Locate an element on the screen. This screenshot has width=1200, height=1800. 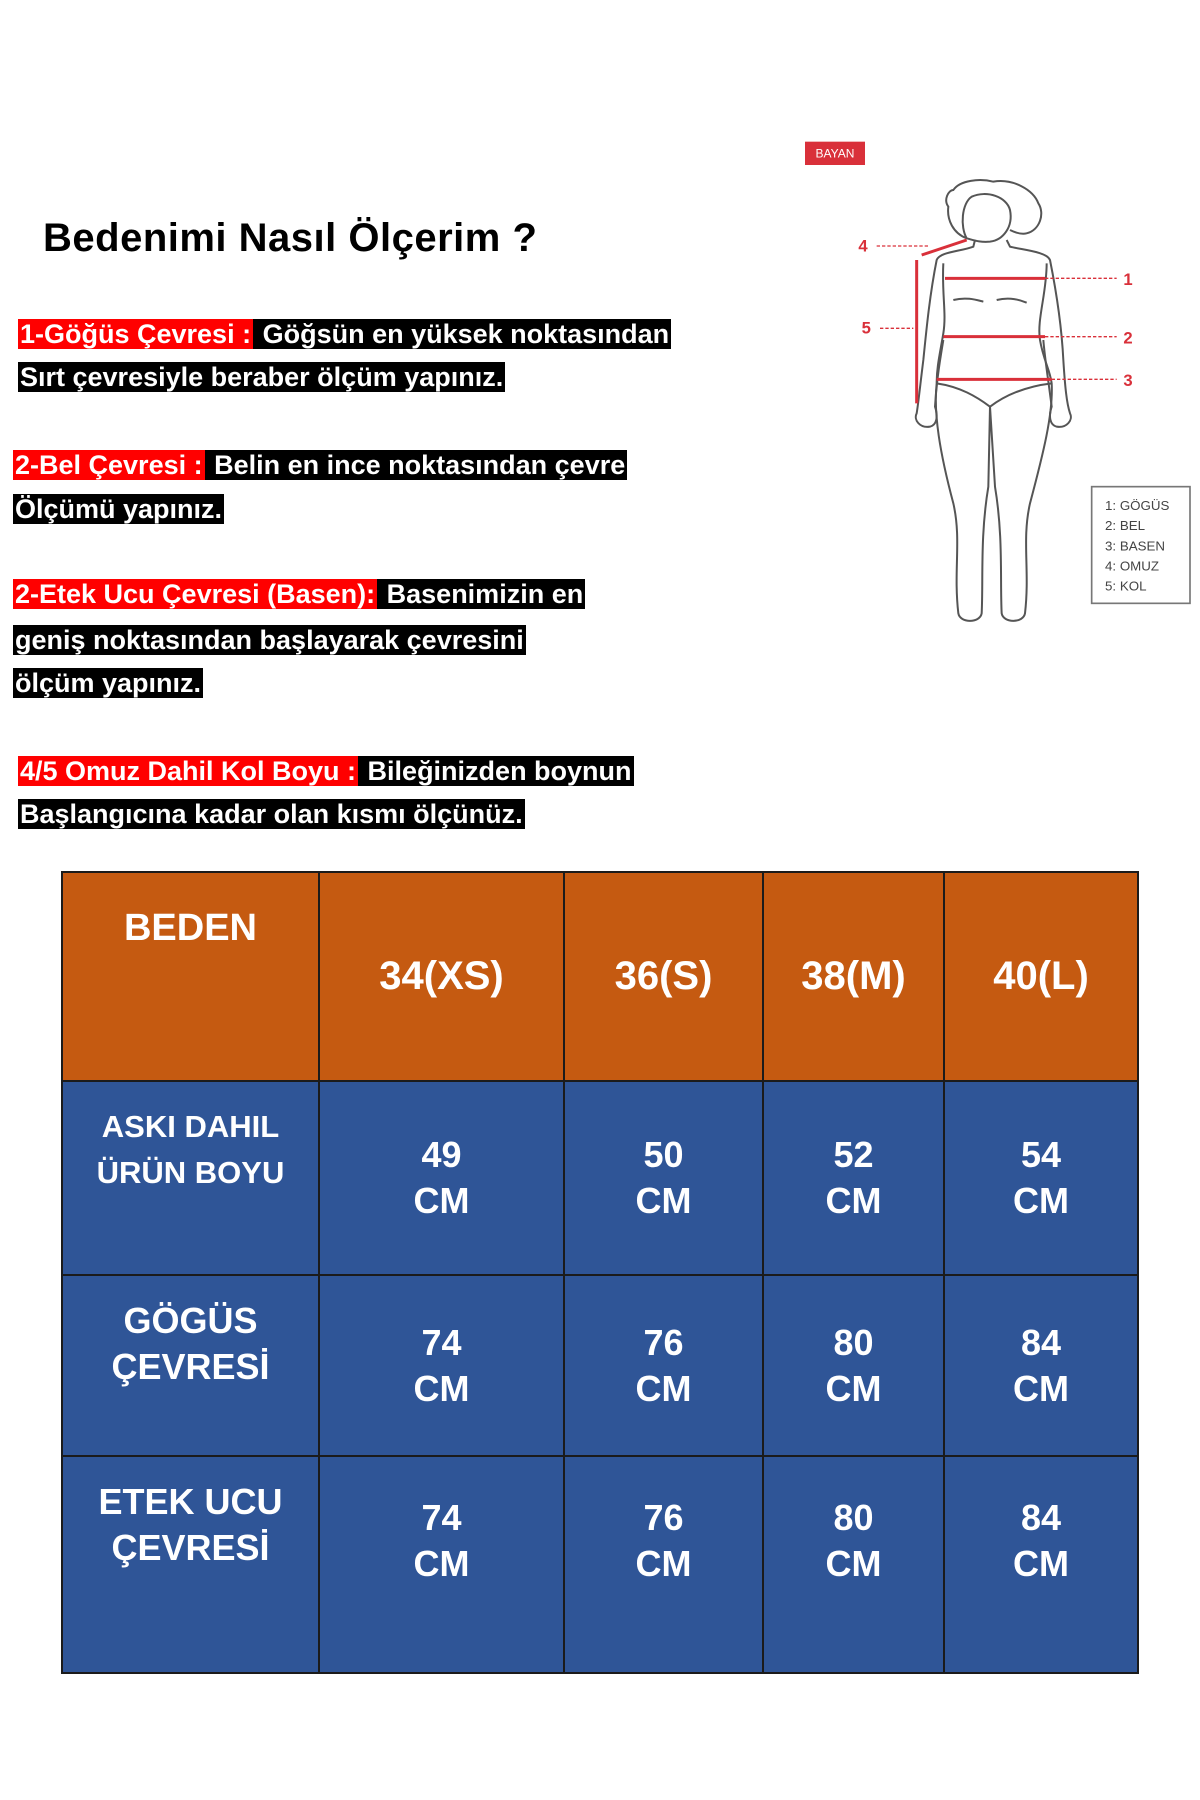
legend-item: 5: KOL is located at coordinates (1126, 586).